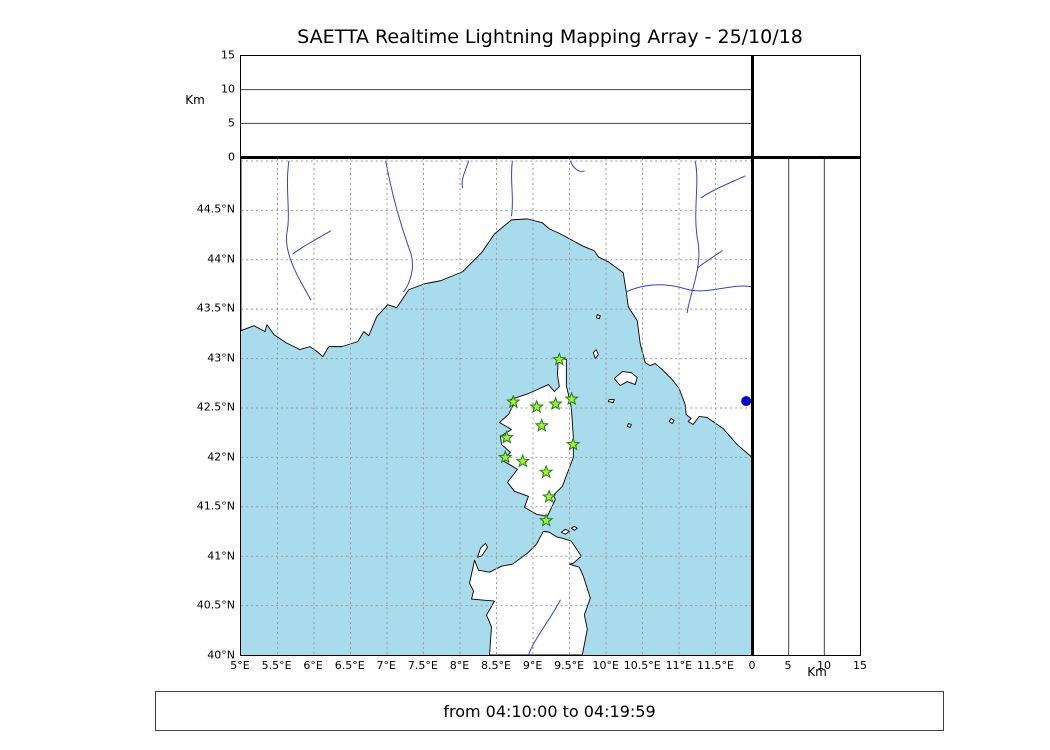 This screenshot has width=1050, height=750. Describe the element at coordinates (611, 401) in the screenshot. I see `pianosa-island` at that location.